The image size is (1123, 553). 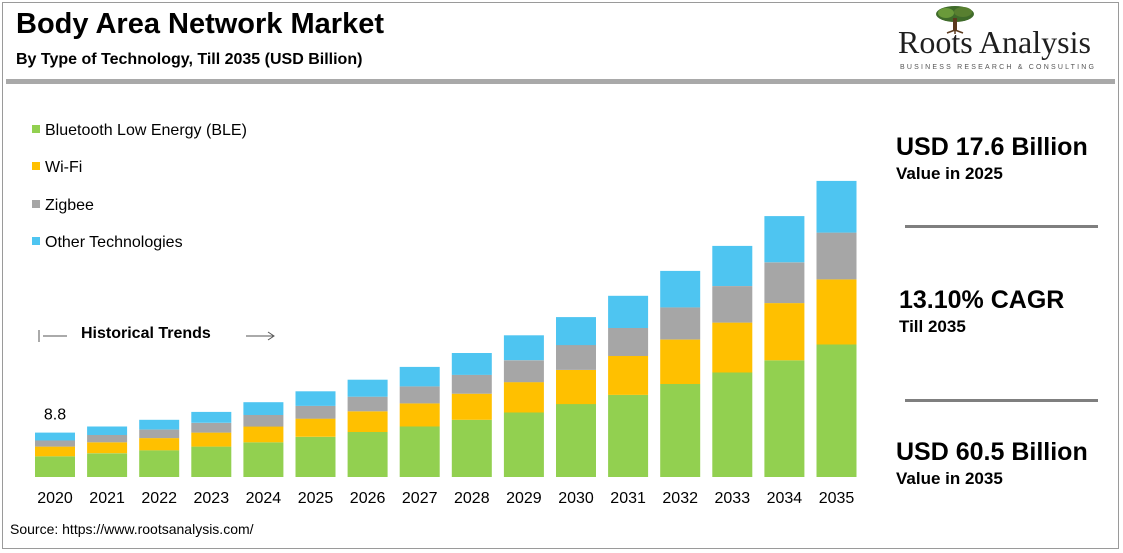 I want to click on bar-other-2028, so click(x=471, y=364).